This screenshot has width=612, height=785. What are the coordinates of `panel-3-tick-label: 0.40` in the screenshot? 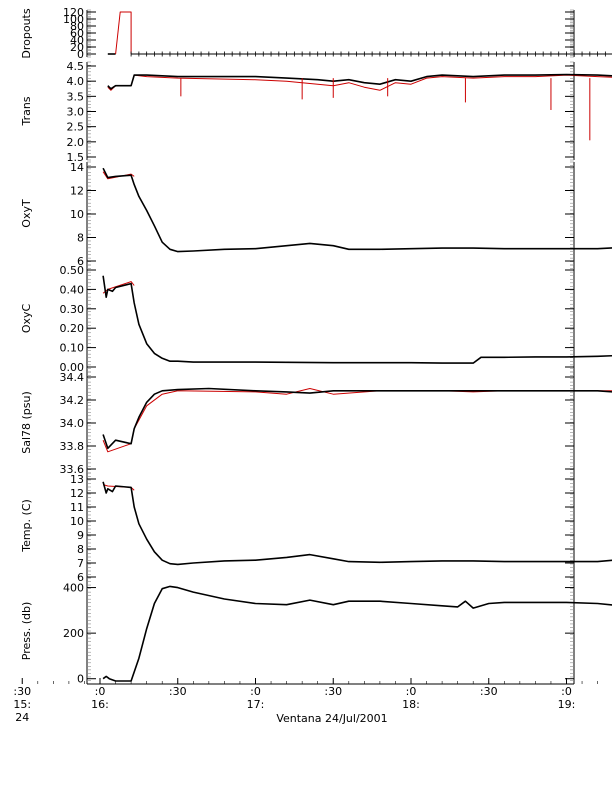 It's located at (72, 289).